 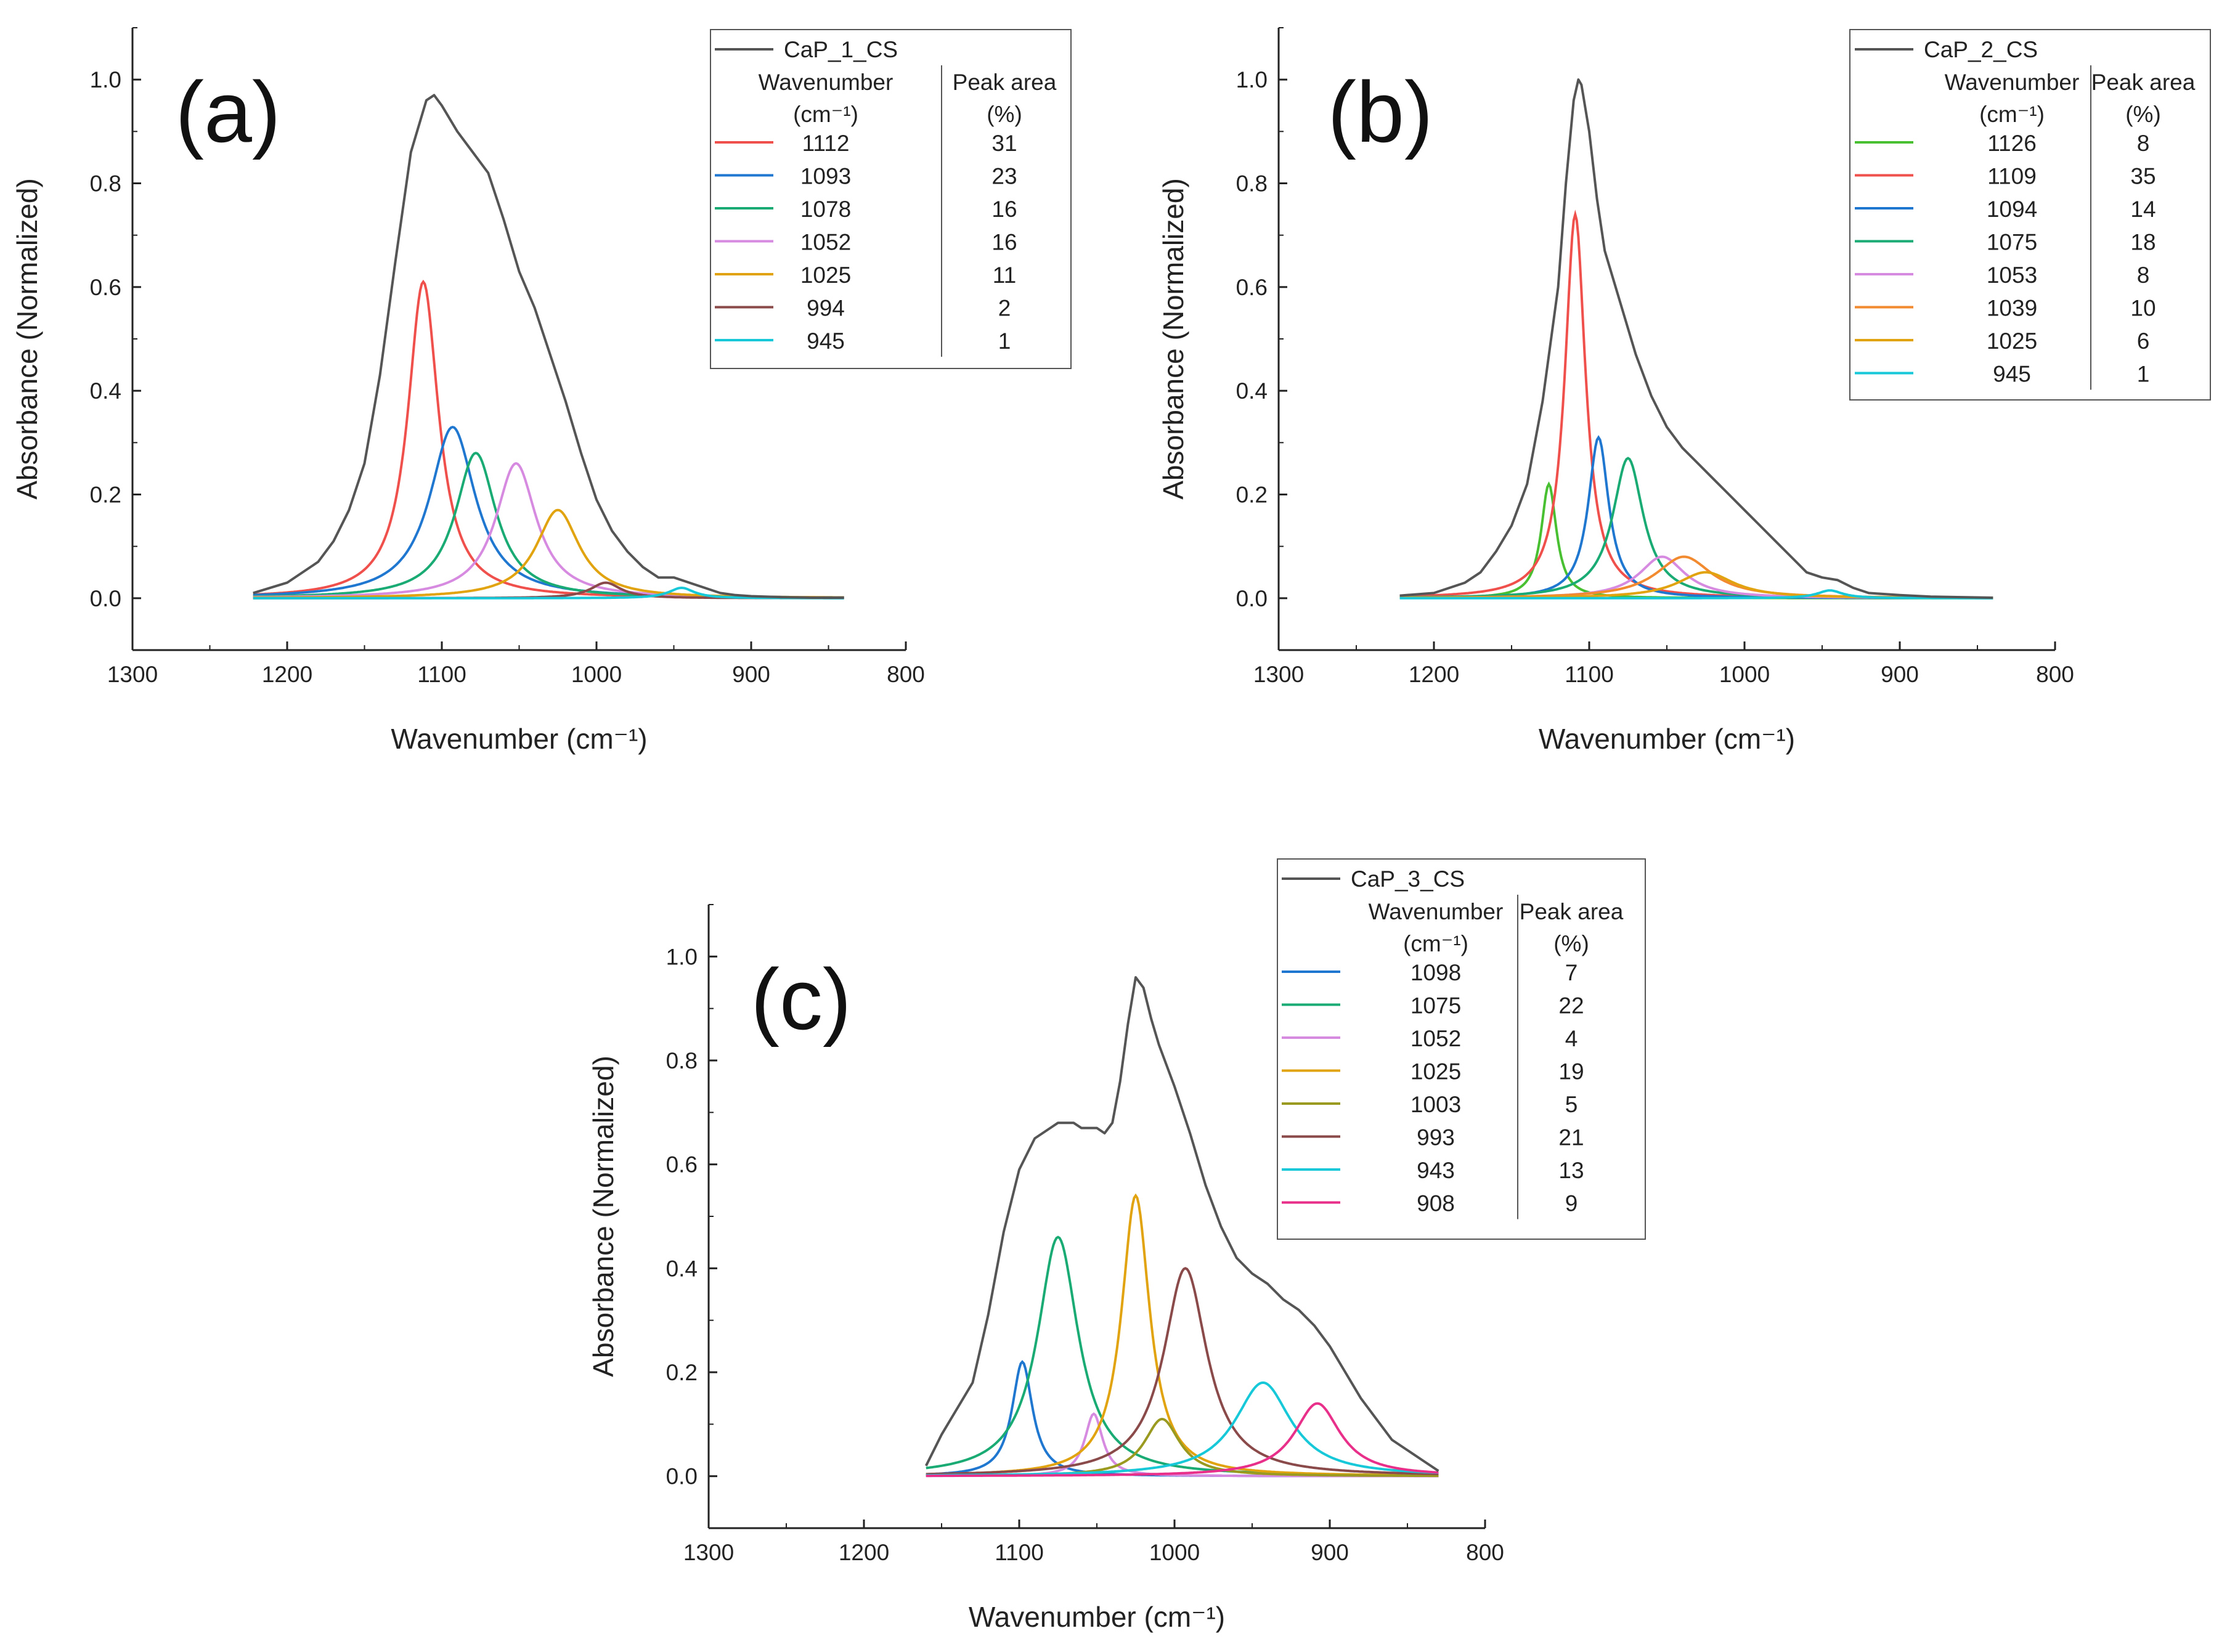 I want to click on legend-area: 7, so click(x=1572, y=972).